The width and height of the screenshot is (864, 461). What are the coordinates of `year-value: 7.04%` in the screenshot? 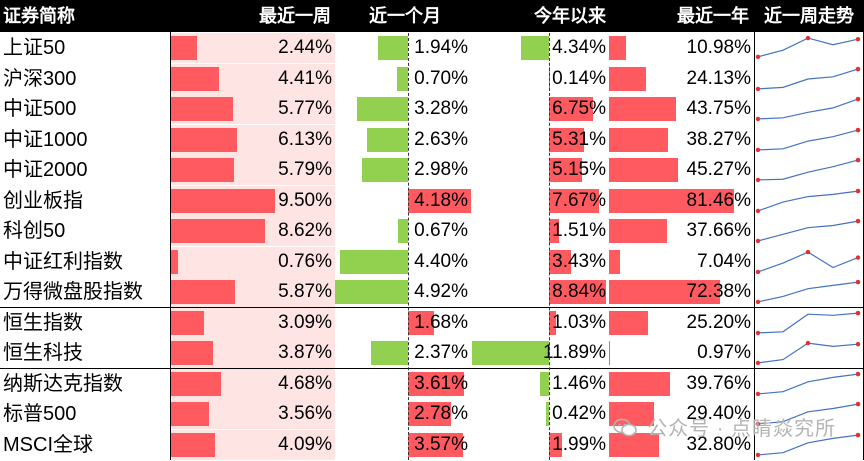 It's located at (724, 261).